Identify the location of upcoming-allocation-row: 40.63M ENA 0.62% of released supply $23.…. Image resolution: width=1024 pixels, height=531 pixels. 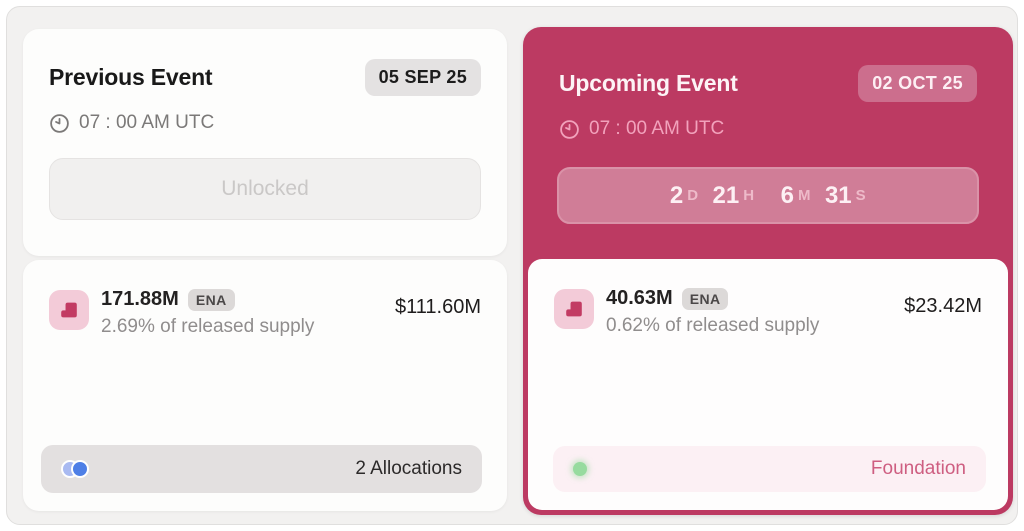
(768, 312).